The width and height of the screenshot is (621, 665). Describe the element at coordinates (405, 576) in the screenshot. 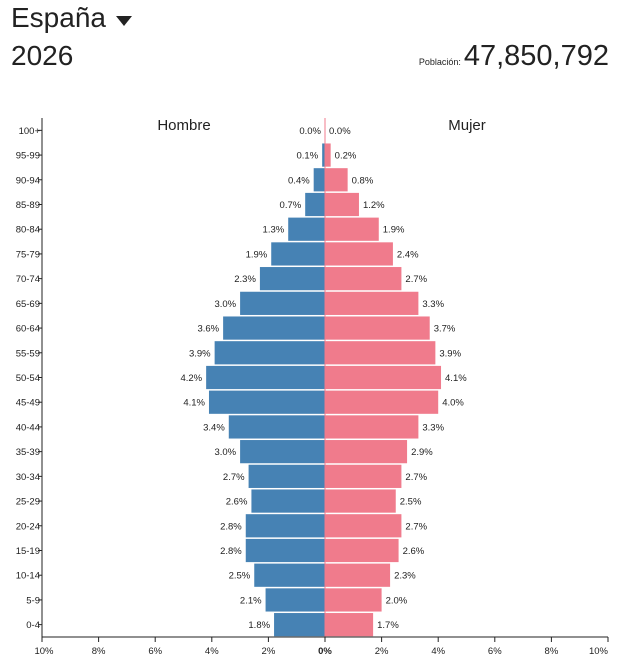

I see `value-label-female-10-14: 2.3%` at that location.